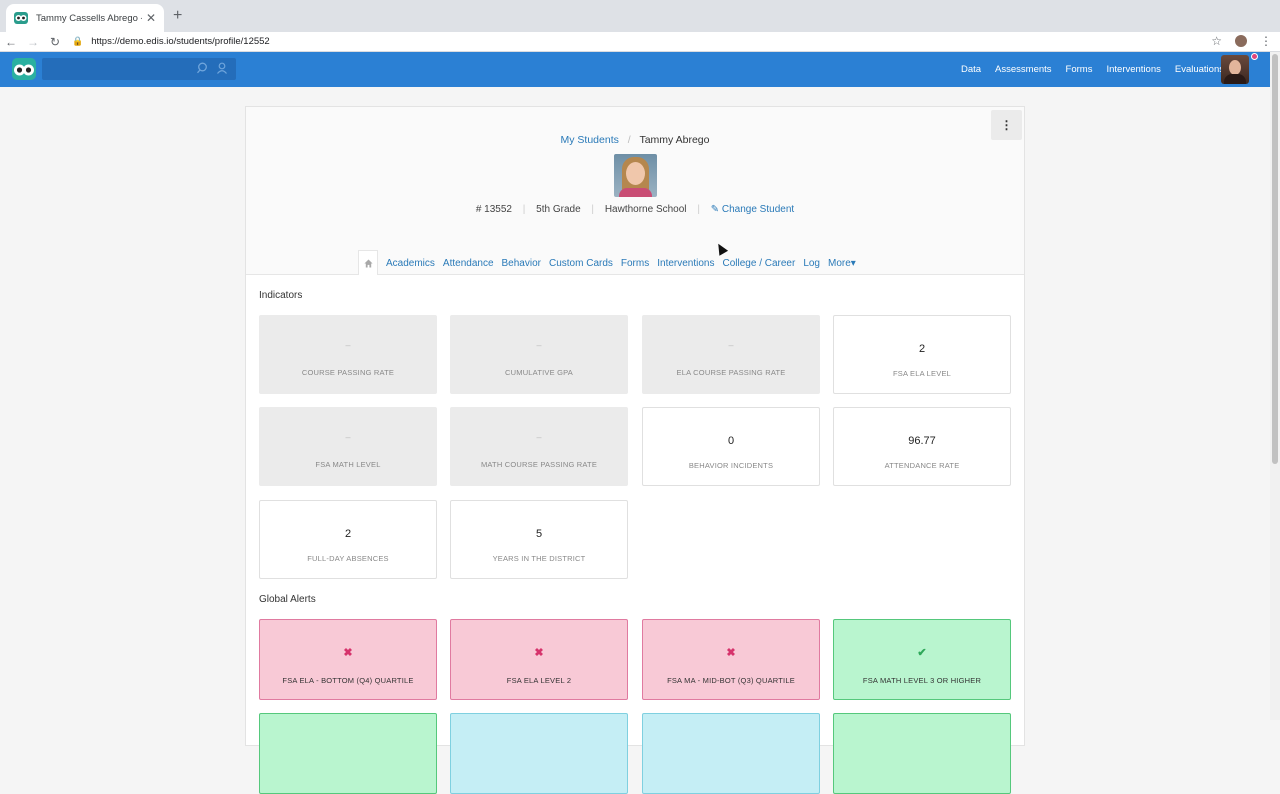 The width and height of the screenshot is (1280, 794). Describe the element at coordinates (1275, 259) in the screenshot. I see `scrollbar-thumb` at that location.